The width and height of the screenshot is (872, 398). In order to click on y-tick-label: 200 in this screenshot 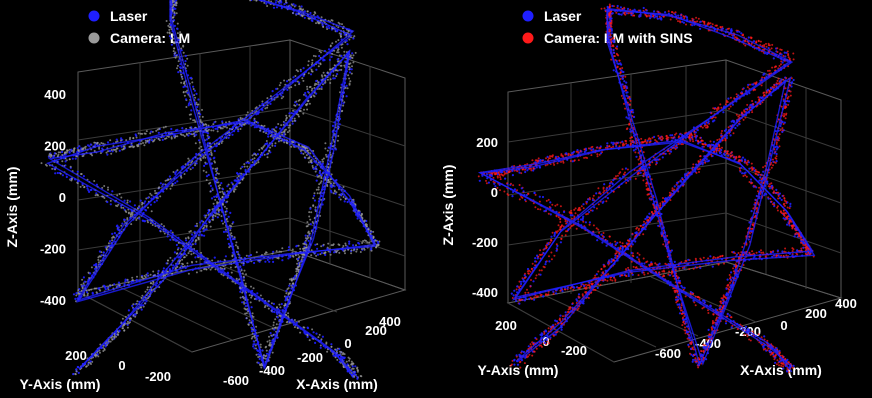, I will do `click(76, 355)`.